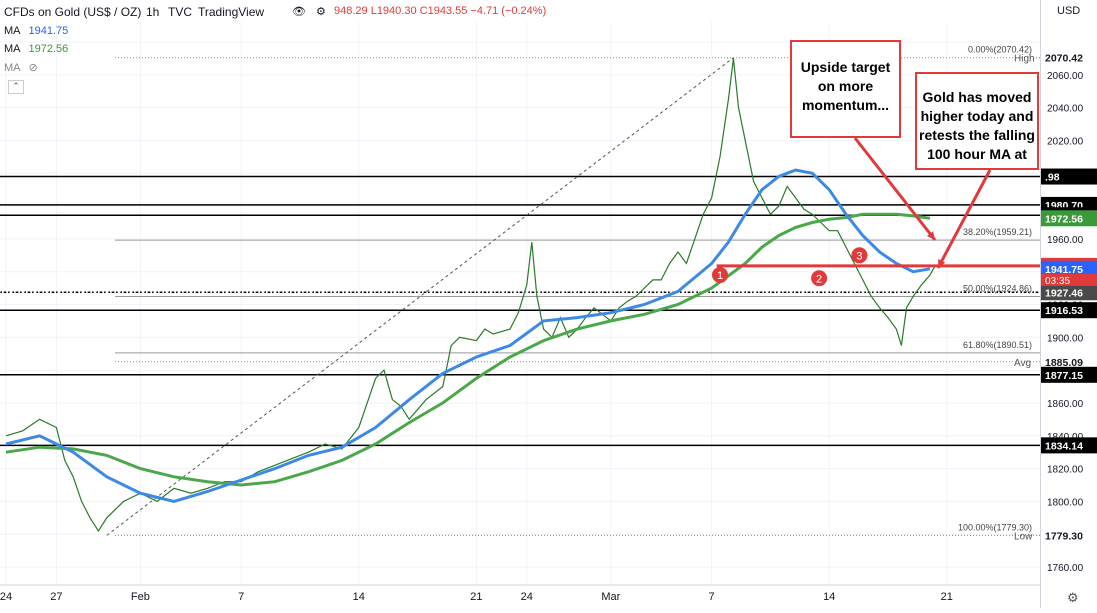  I want to click on y-tick-label: 2020.00, so click(1065, 141).